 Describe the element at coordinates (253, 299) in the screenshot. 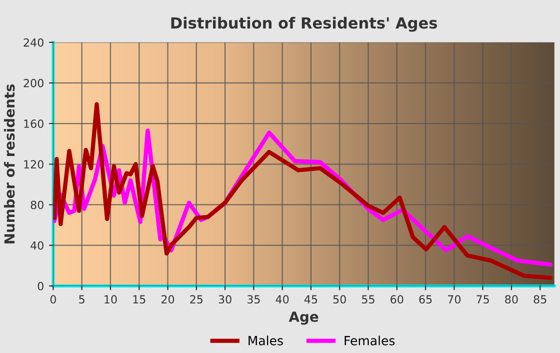

I see `x-tick-label: 35` at that location.